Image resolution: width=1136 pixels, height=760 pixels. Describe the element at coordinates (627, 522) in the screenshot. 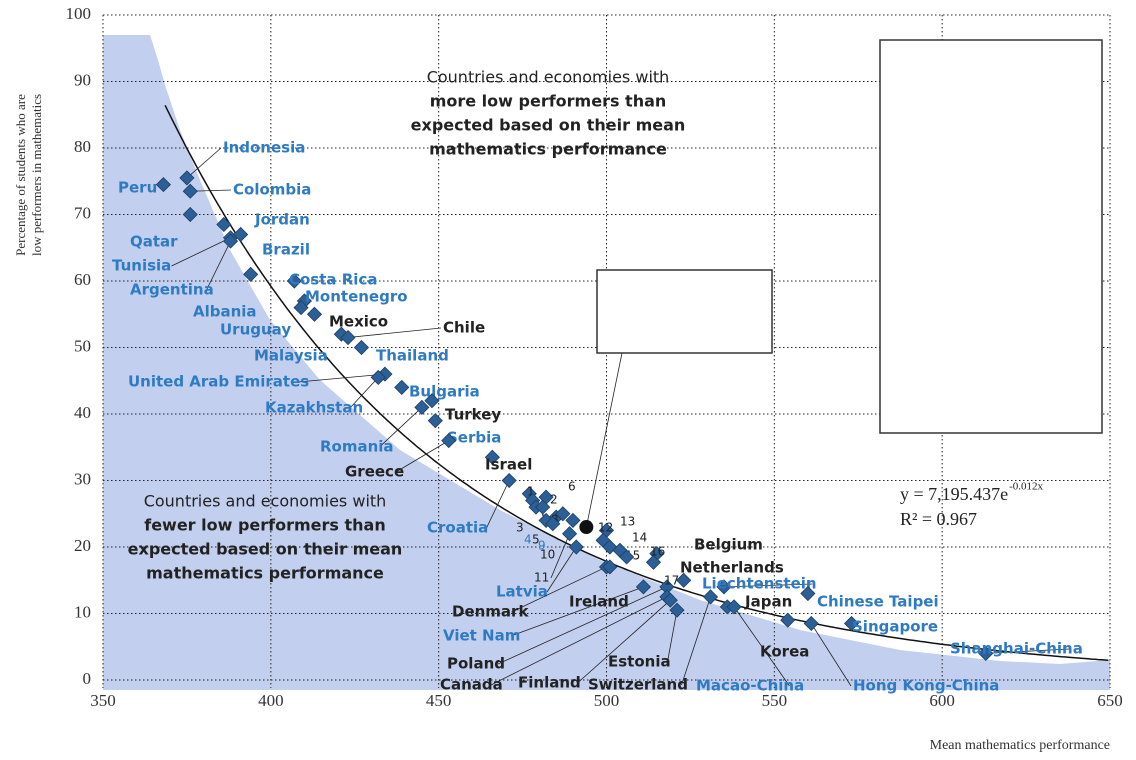

I see `point-label: 13` at that location.